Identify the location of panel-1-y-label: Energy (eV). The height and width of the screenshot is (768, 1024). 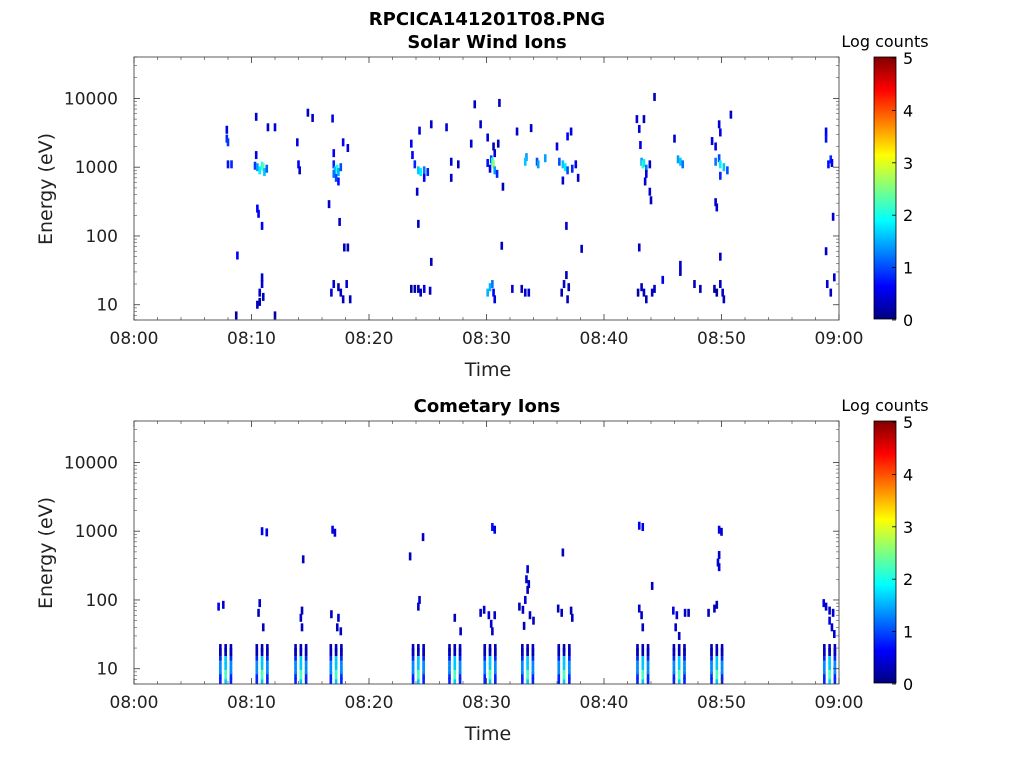
(46, 189).